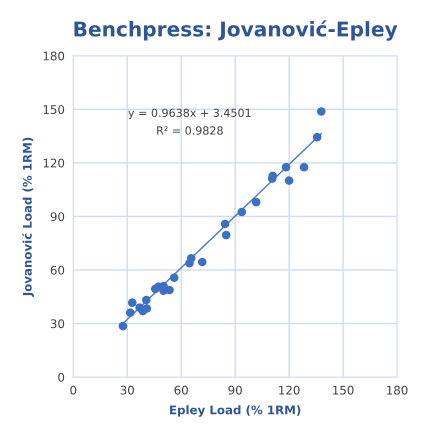 Image resolution: width=426 pixels, height=436 pixels. What do you see at coordinates (73, 390) in the screenshot?
I see `x-tick-label: 0` at bounding box center [73, 390].